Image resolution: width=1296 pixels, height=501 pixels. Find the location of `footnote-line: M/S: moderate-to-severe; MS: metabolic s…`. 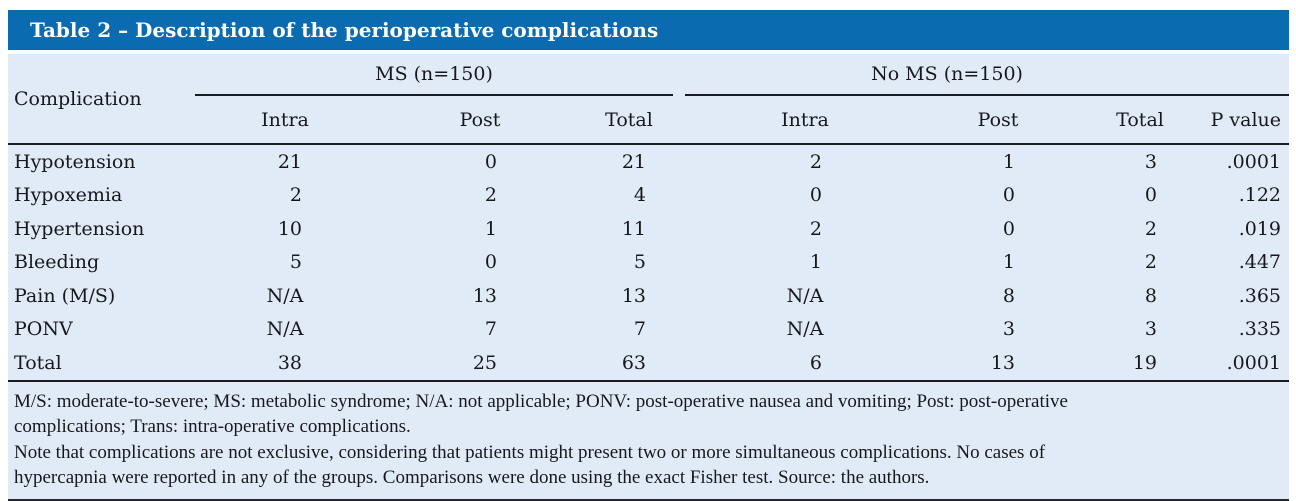

footnote-line: M/S: moderate-to-severe; MS: metabolic s… is located at coordinates (541, 401).